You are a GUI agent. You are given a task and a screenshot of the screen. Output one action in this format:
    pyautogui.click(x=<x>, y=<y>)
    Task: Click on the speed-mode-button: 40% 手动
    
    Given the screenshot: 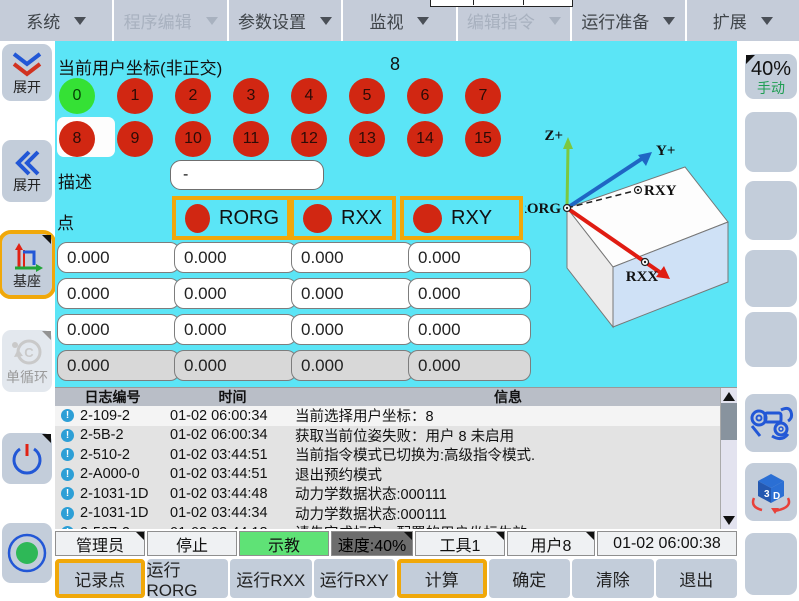 What is the action you would take?
    pyautogui.click(x=771, y=76)
    